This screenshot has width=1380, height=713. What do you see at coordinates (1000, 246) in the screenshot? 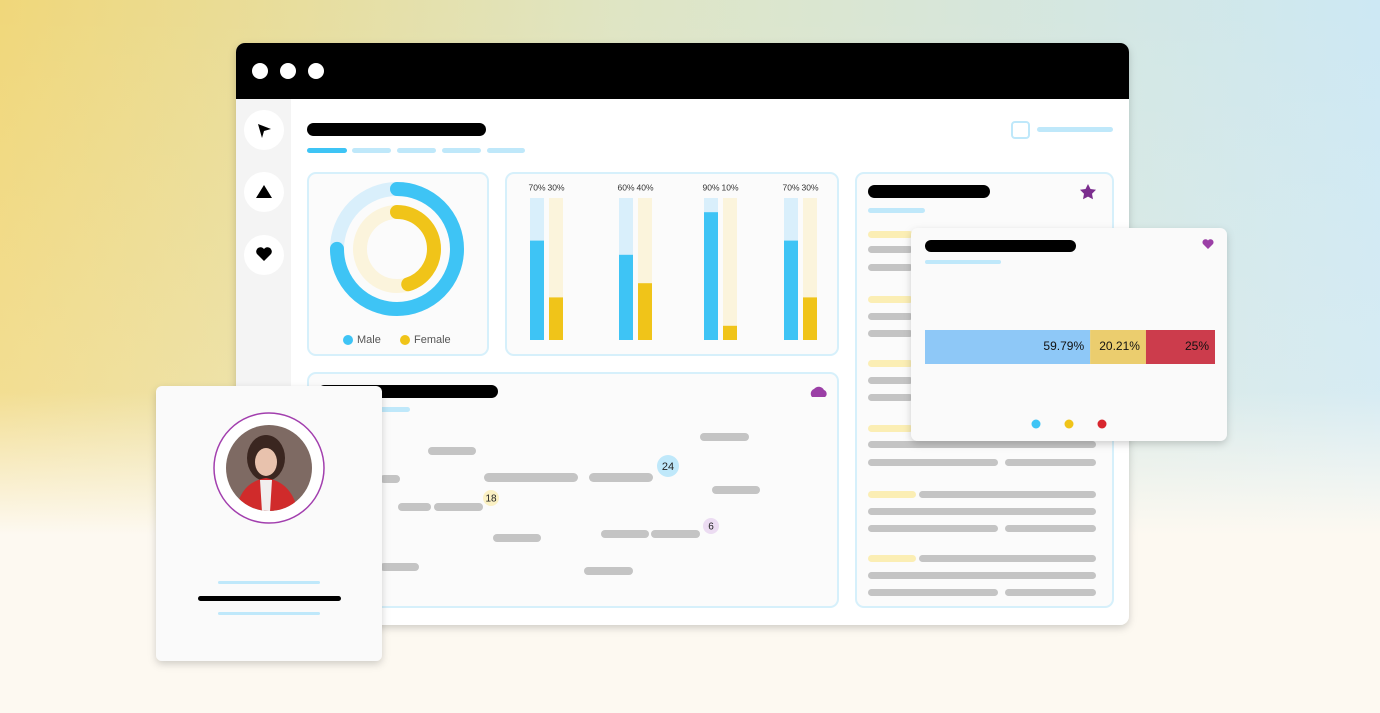
I see `placeholder-title` at bounding box center [1000, 246].